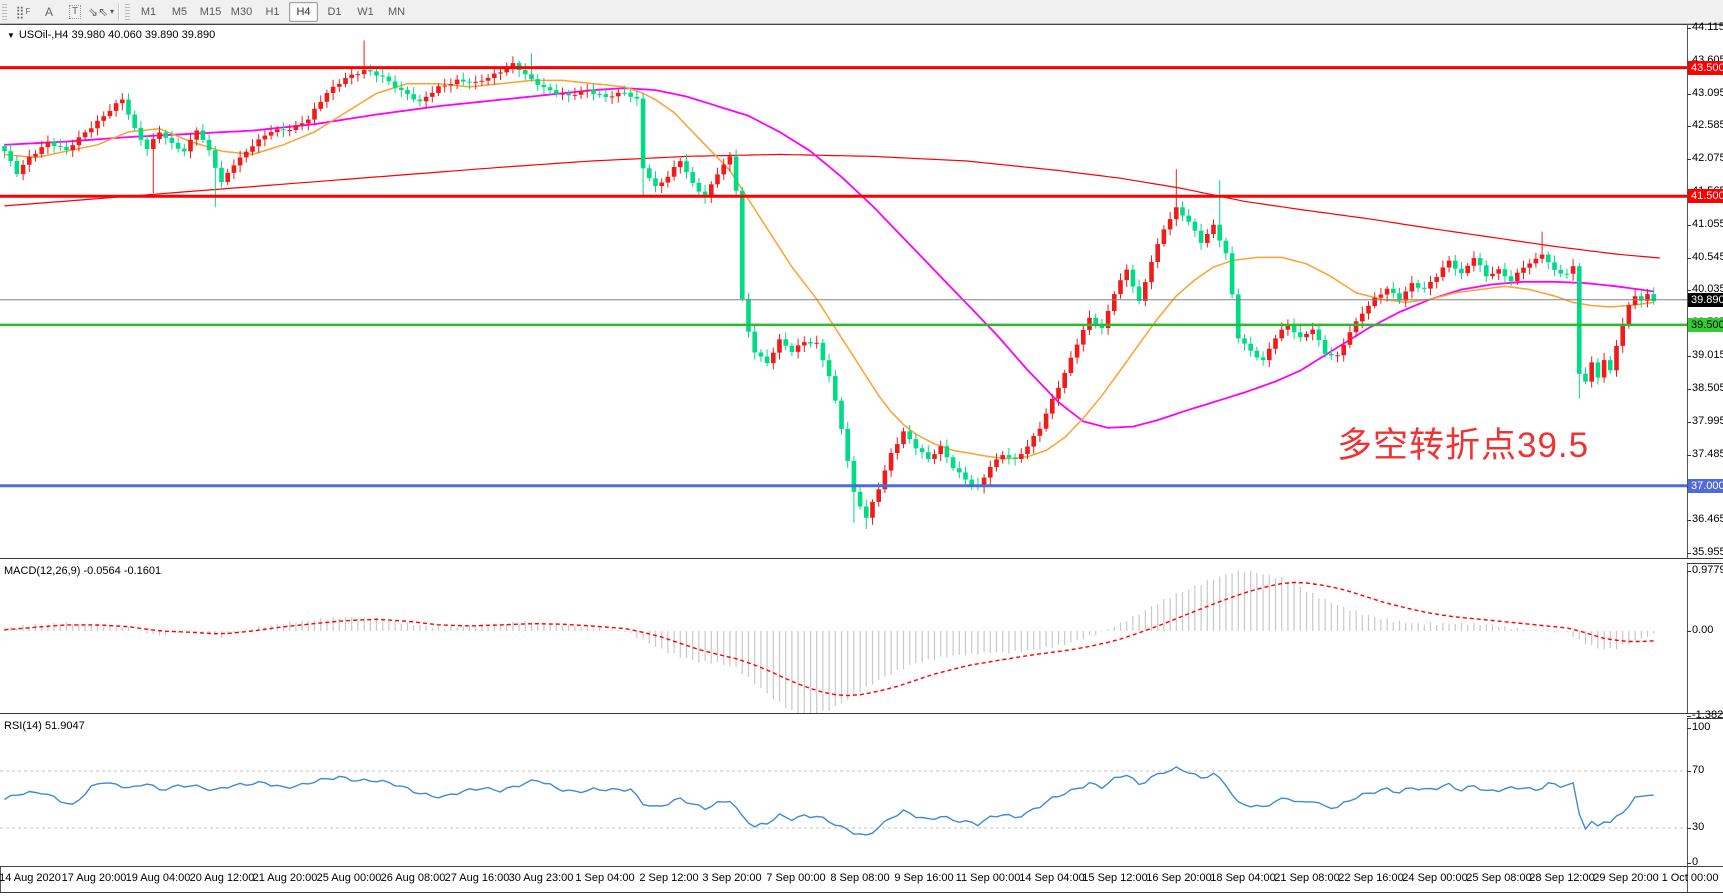  Describe the element at coordinates (148, 11) in the screenshot. I see `timeframe-button-M1: M1` at that location.